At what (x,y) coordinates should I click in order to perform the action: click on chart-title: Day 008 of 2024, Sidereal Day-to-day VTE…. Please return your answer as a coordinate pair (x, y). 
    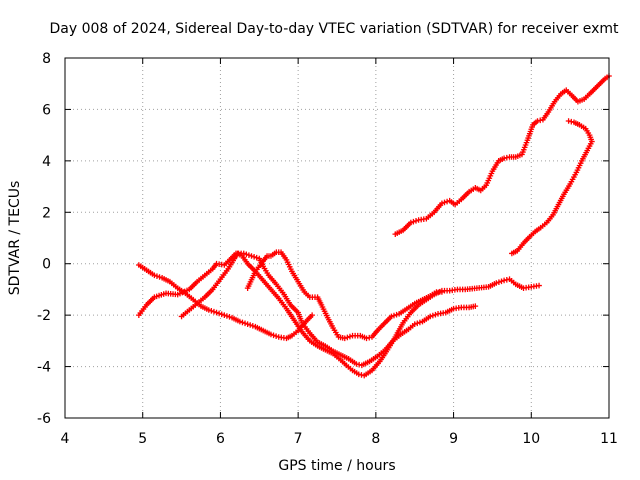
    Looking at the image, I should click on (335, 29).